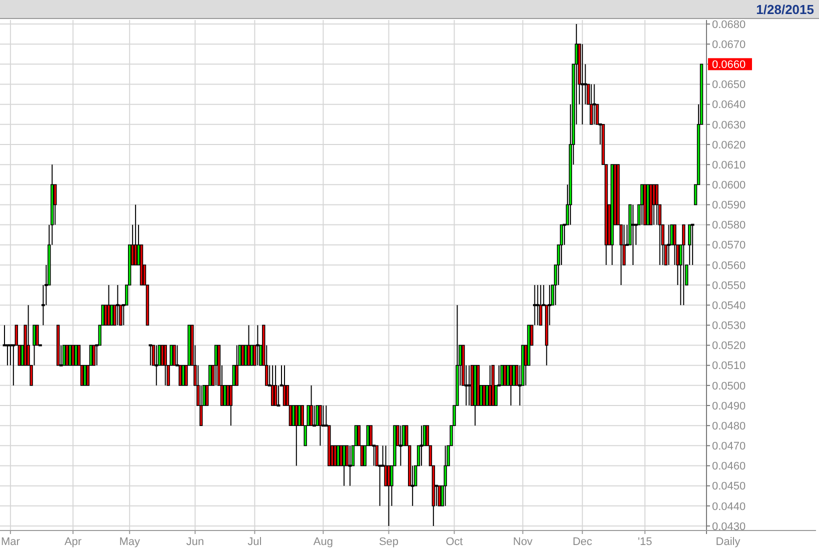  What do you see at coordinates (195, 542) in the screenshot?
I see `x-tick-label: Jun` at bounding box center [195, 542].